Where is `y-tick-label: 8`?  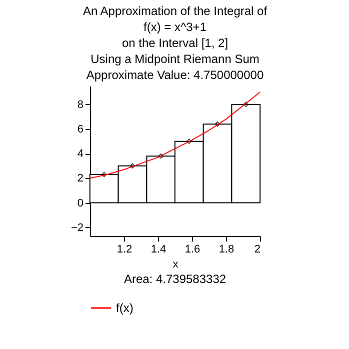 y-tick-label: 8 is located at coordinates (80, 104).